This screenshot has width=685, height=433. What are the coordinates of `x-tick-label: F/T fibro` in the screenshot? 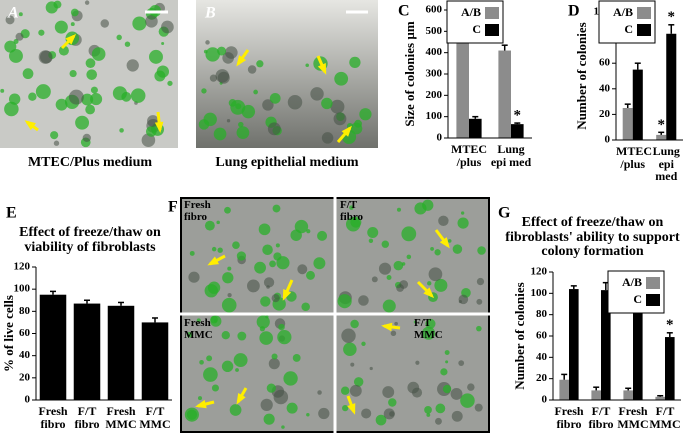 It's located at (87, 417).